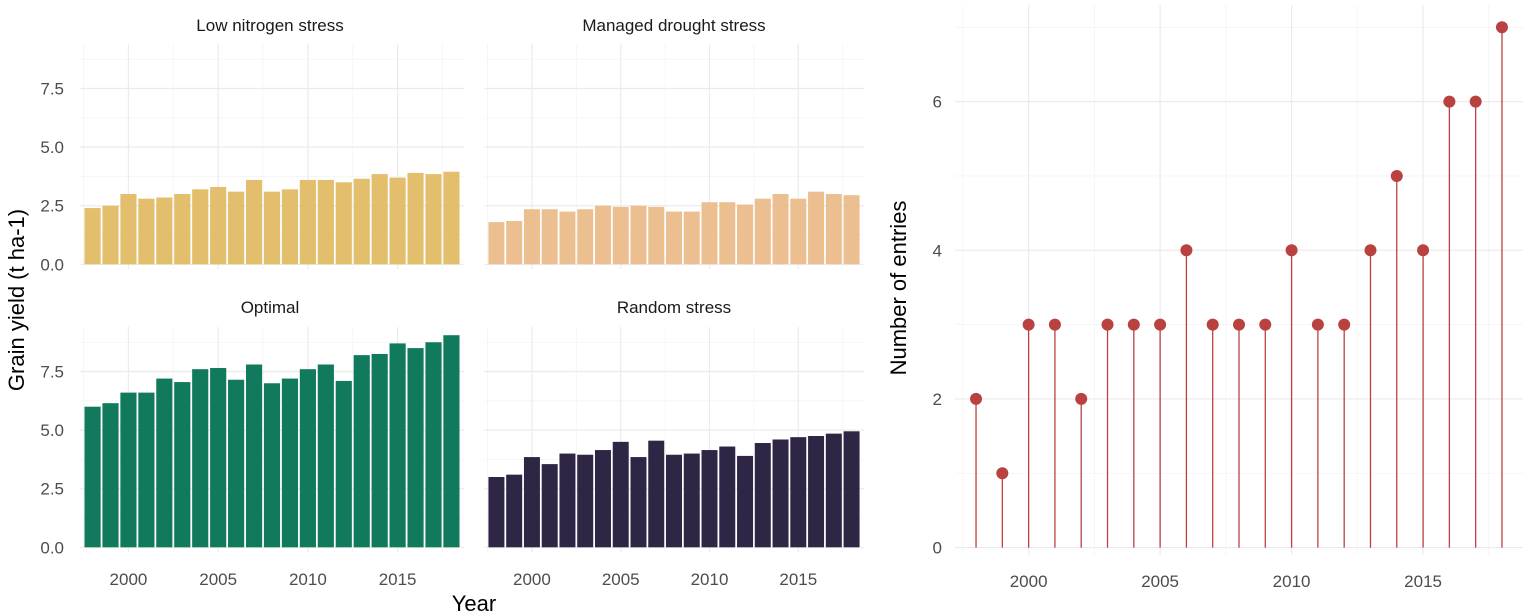 The width and height of the screenshot is (1535, 616). What do you see at coordinates (474, 603) in the screenshot?
I see `x-axis-title: Year` at bounding box center [474, 603].